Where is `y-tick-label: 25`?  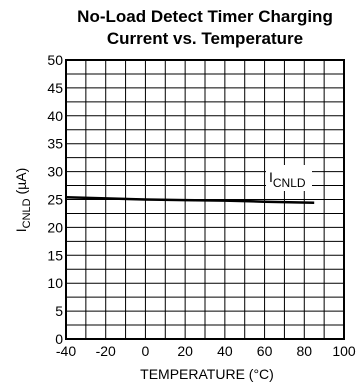 y-tick-label: 25 is located at coordinates (55, 200).